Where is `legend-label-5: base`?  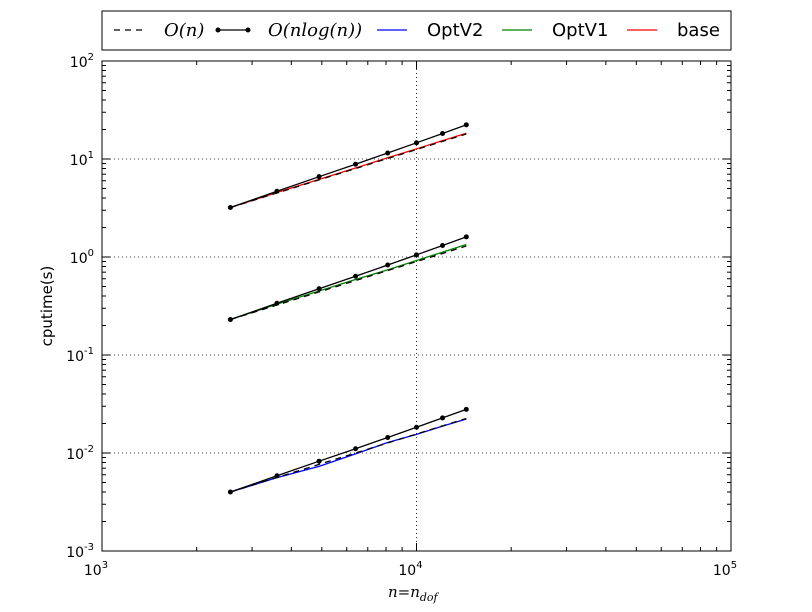
legend-label-5: base is located at coordinates (698, 30).